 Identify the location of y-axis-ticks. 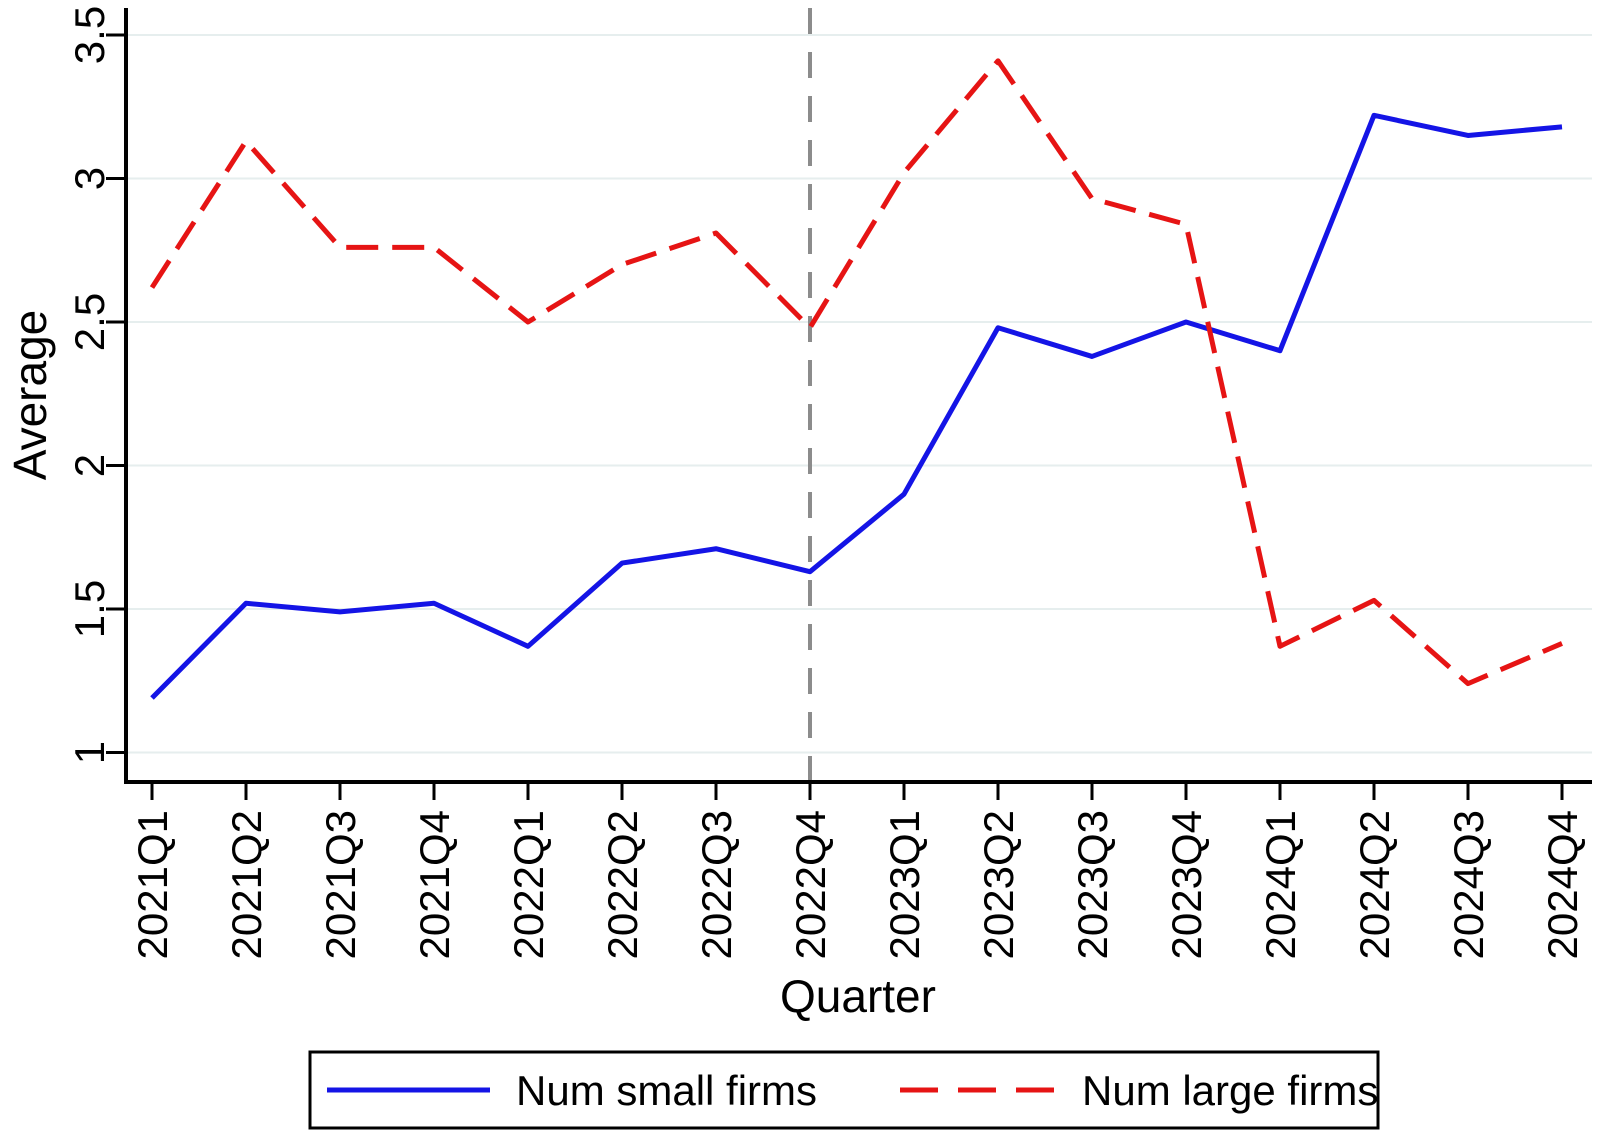
(116, 393).